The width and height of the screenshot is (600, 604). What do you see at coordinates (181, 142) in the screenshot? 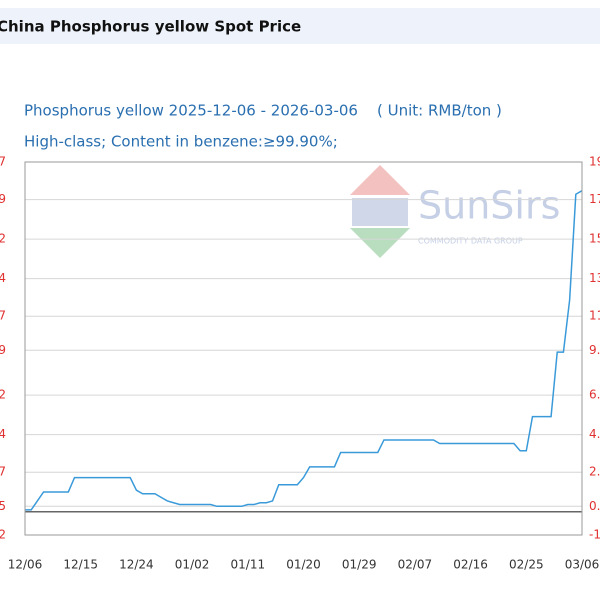
I see `note: High-class; Content in benzene:≥99.90%;` at bounding box center [181, 142].